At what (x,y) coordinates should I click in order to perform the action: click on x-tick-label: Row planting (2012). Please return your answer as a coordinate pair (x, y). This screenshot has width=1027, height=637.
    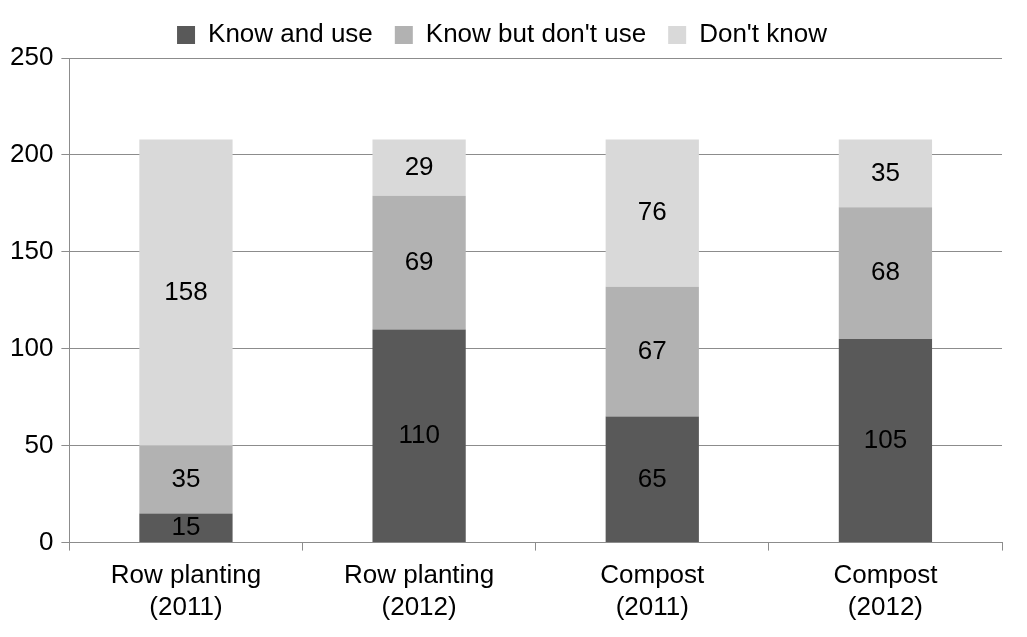
    Looking at the image, I should click on (419, 590).